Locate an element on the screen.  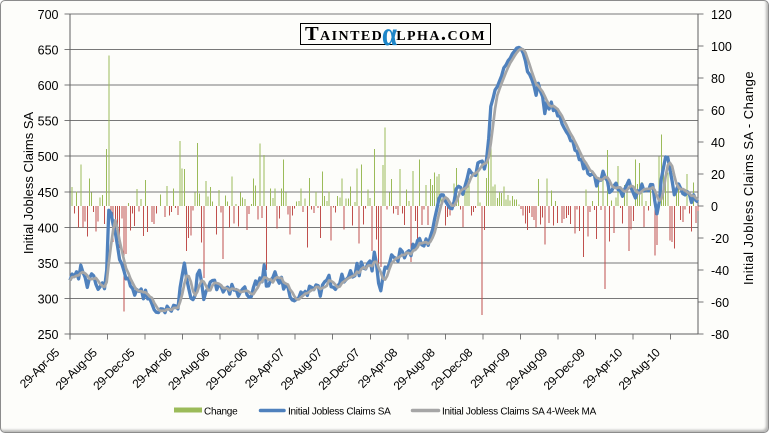
svg-text: 250 is located at coordinates (48, 335).